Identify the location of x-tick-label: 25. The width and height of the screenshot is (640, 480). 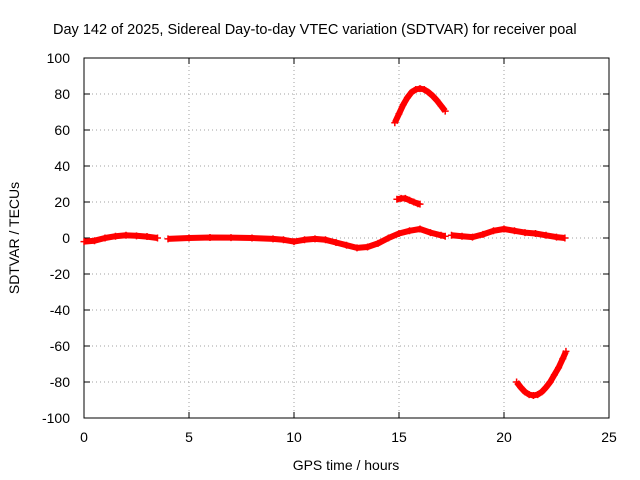
(609, 437).